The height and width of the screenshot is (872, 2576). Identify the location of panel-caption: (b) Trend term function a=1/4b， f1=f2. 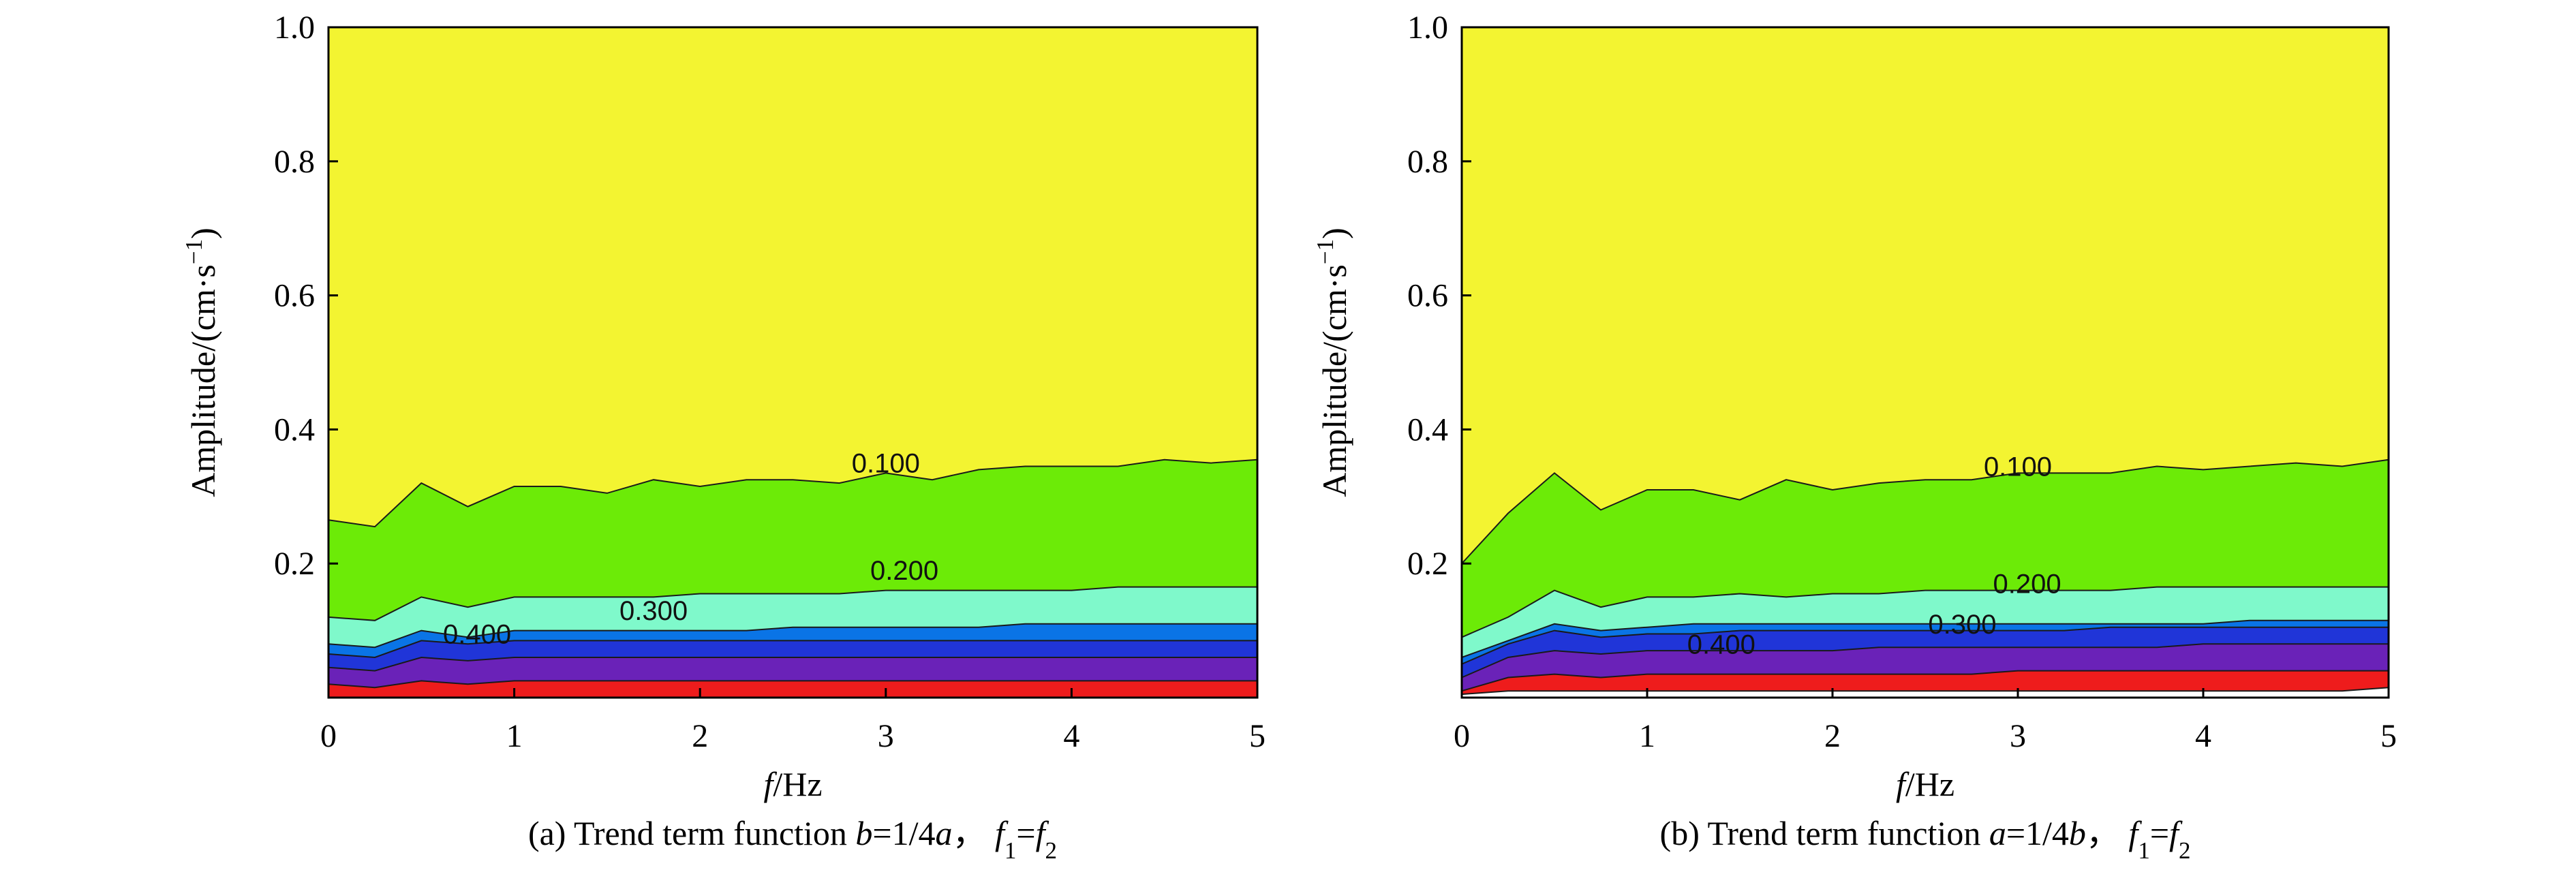
(1926, 839).